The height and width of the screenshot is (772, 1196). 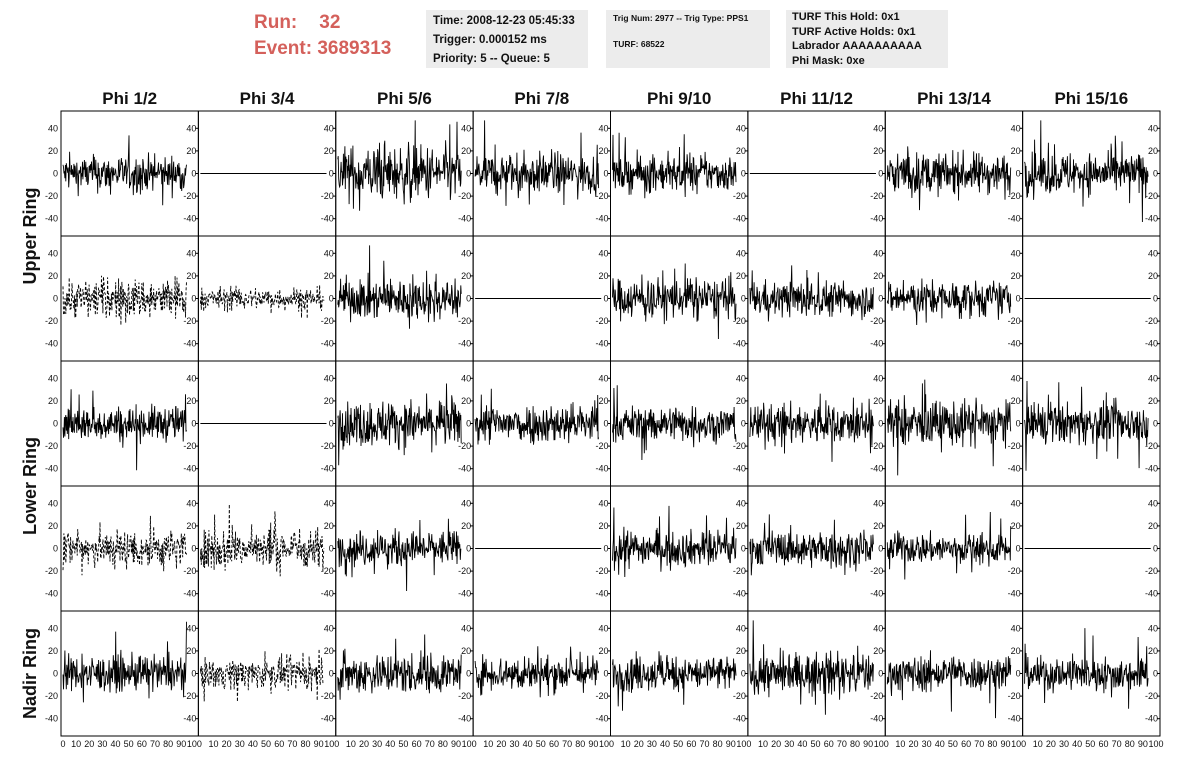 I want to click on column-header: Phi 9/10, so click(x=679, y=98).